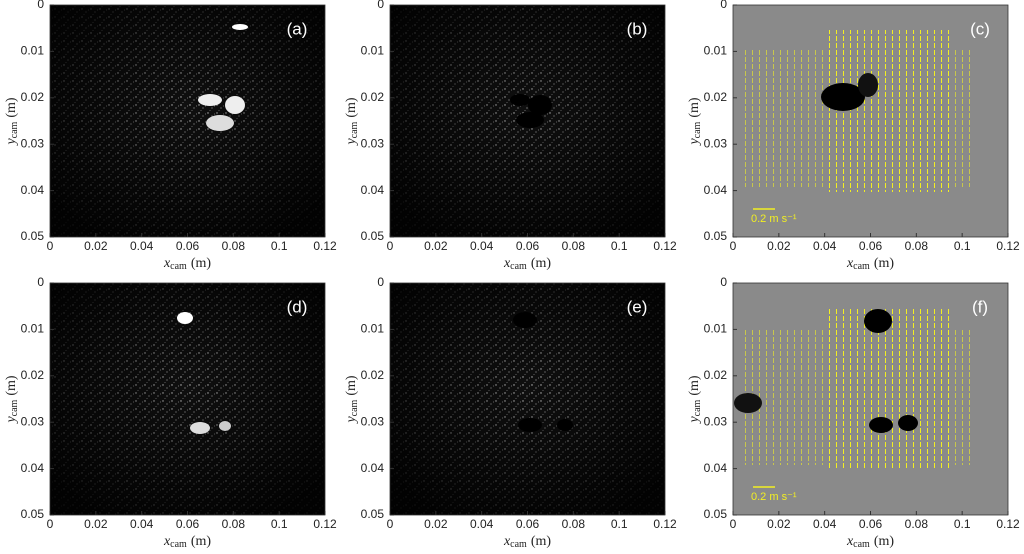 The width and height of the screenshot is (1024, 554). I want to click on panel-label: (a), so click(297, 28).